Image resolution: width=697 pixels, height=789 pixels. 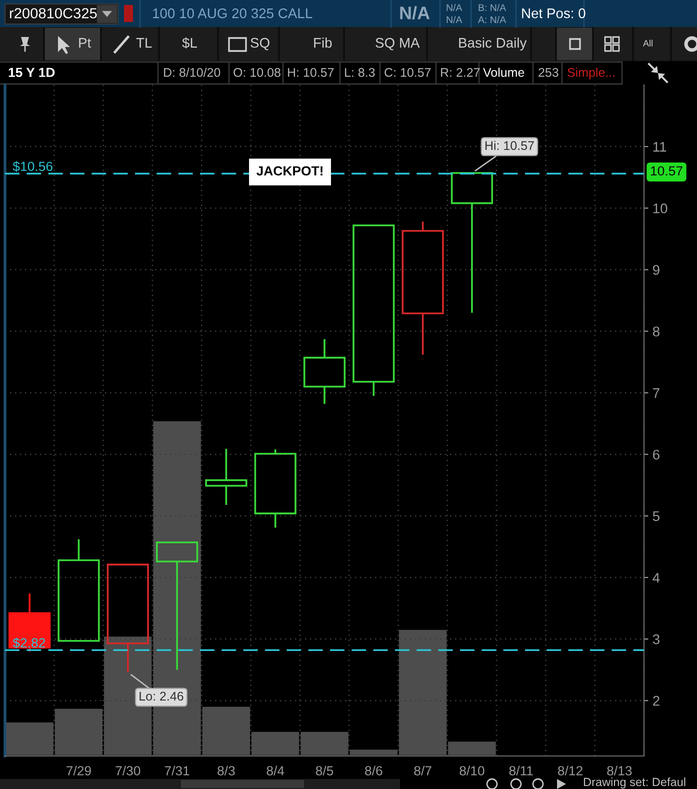 I want to click on text: 253, so click(x=548, y=72).